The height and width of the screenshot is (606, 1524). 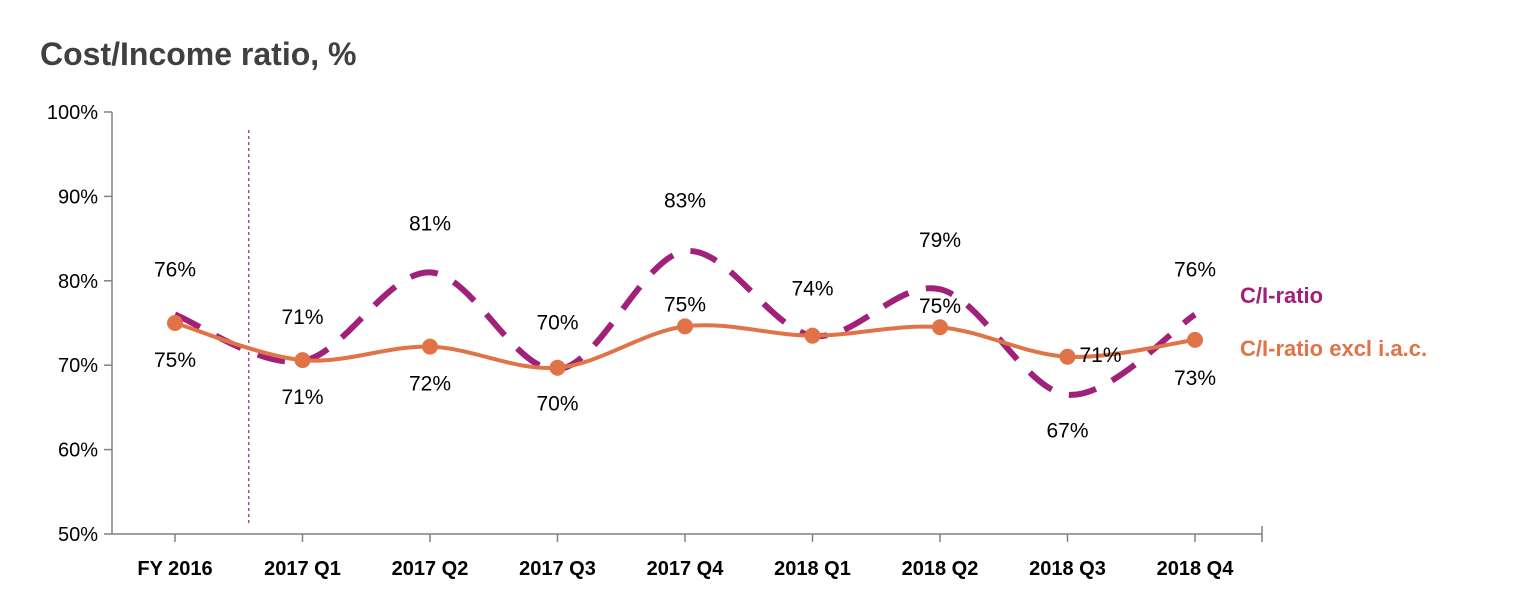 What do you see at coordinates (198, 54) in the screenshot?
I see `chart-title: Cost/Income ratio, %` at bounding box center [198, 54].